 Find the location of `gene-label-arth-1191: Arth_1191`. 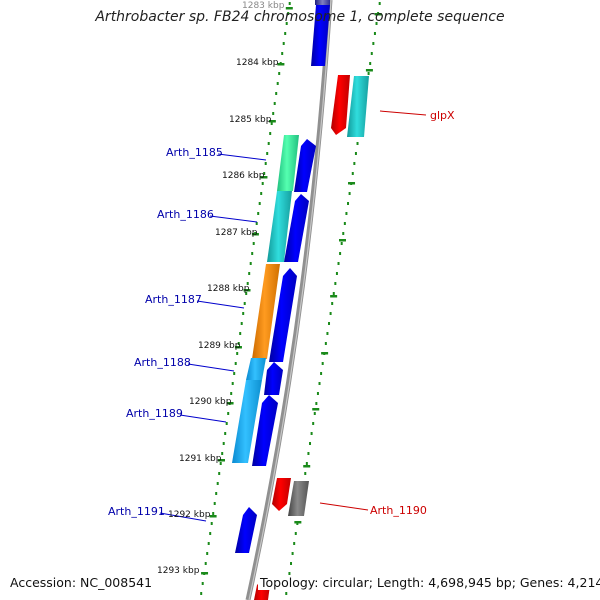

gene-label-arth-1191: Arth_1191 is located at coordinates (136, 511).